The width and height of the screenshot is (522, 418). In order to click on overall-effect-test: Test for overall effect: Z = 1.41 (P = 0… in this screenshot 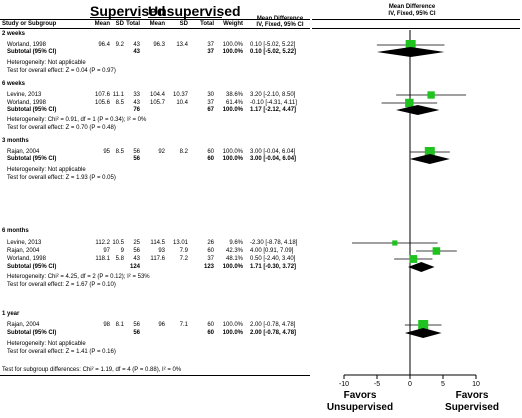, I will do `click(61, 352)`.